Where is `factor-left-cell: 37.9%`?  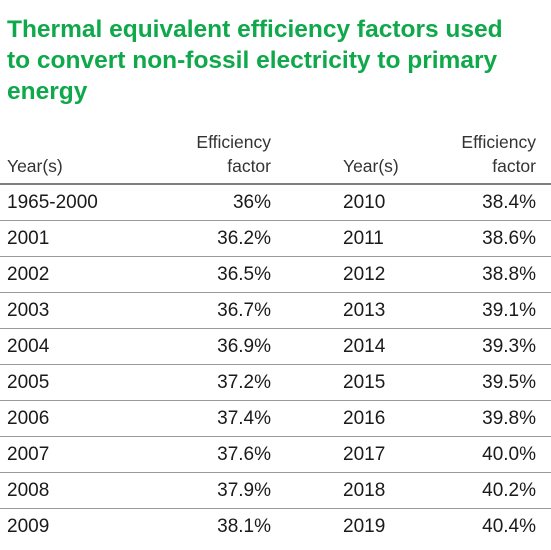
factor-left-cell: 37.9% is located at coordinates (244, 490).